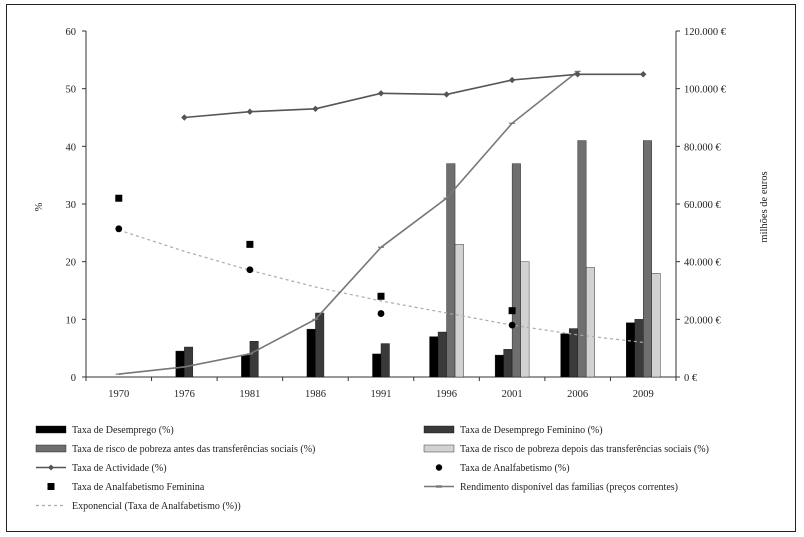 This screenshot has width=804, height=537. I want to click on legend-label: Taxa de Analfabetismo (%), so click(515, 468).